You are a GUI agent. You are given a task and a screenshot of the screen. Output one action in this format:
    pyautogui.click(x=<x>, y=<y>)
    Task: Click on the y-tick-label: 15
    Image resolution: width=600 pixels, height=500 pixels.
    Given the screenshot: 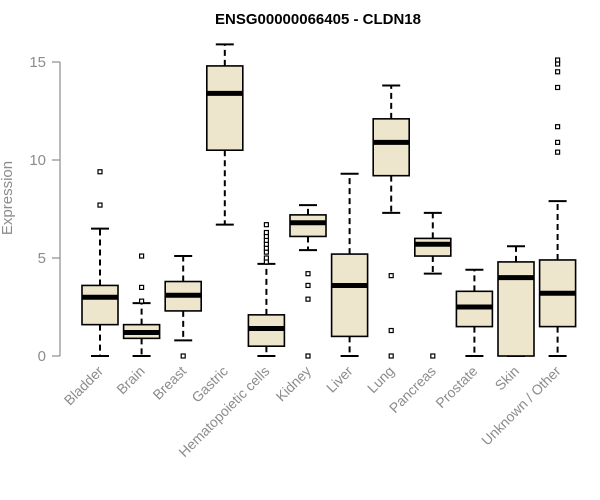 What is the action you would take?
    pyautogui.click(x=37, y=62)
    